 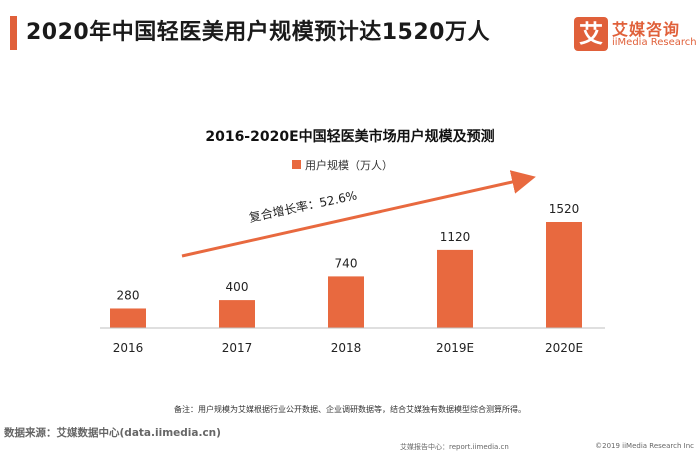 I want to click on report-center: 艾媒报告中心：report.iimedia.cn, so click(x=454, y=447).